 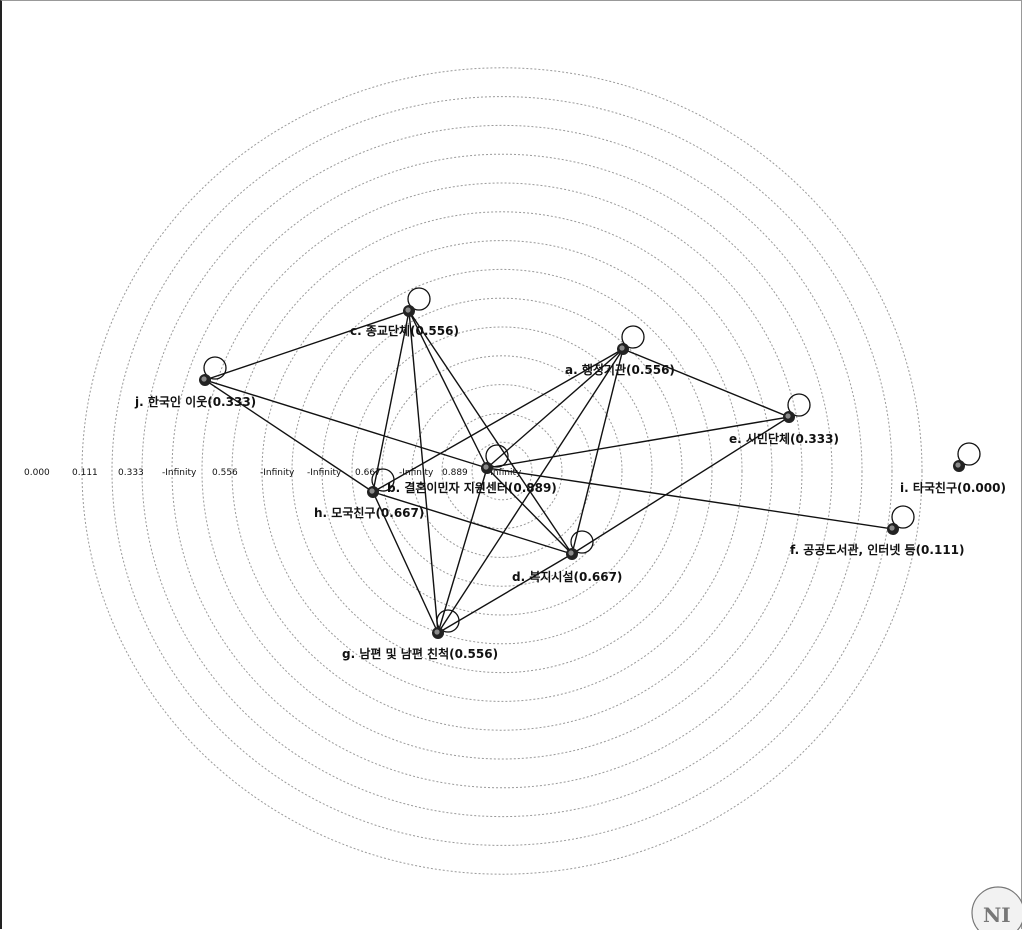 I want to click on edge-e-b, so click(x=638, y=442).